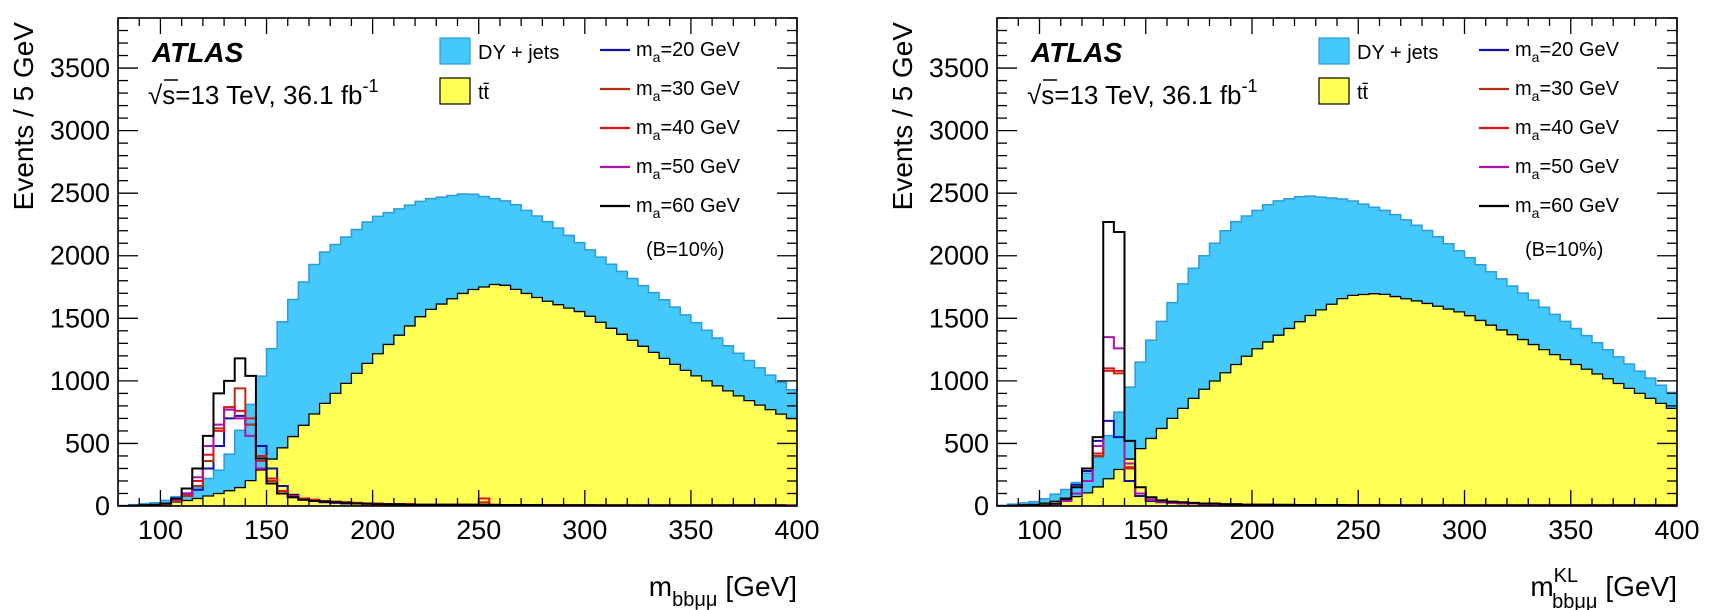 The image size is (1712, 610). I want to click on x-tick-label: 400, so click(796, 530).